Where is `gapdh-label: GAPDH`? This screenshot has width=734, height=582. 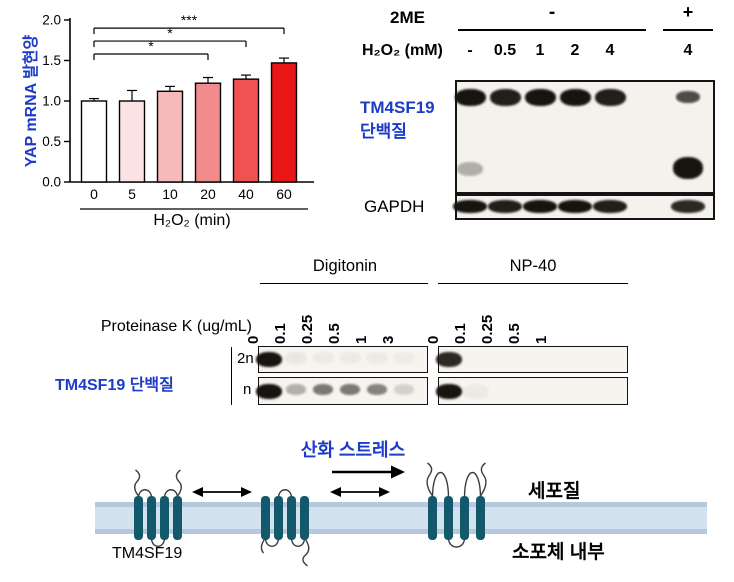 gapdh-label: GAPDH is located at coordinates (394, 206).